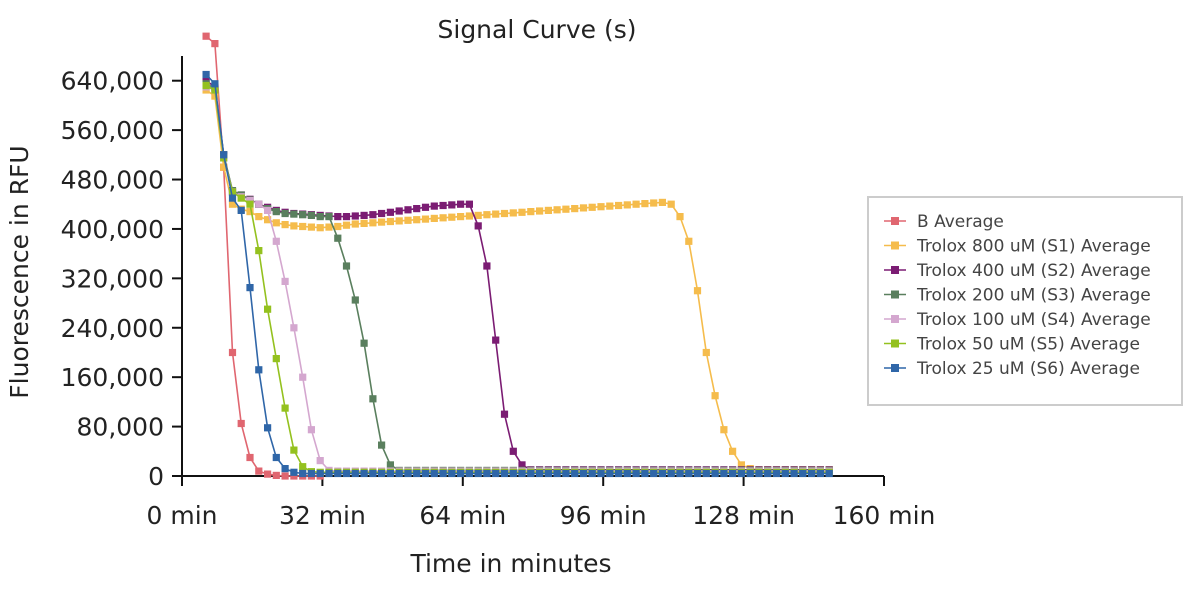 This screenshot has width=1200, height=596. Describe the element at coordinates (960, 222) in the screenshot. I see `legend-label: B Average` at that location.